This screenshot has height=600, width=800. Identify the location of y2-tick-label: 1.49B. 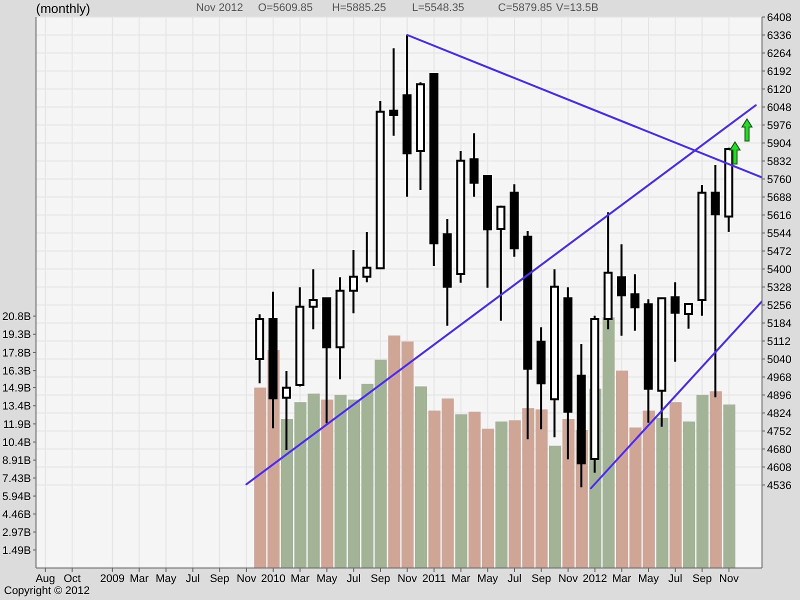
(16, 550).